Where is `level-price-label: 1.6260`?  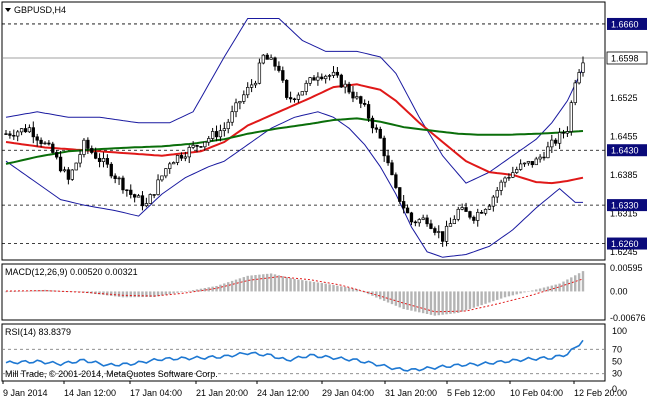 level-price-label: 1.6260 is located at coordinates (625, 244).